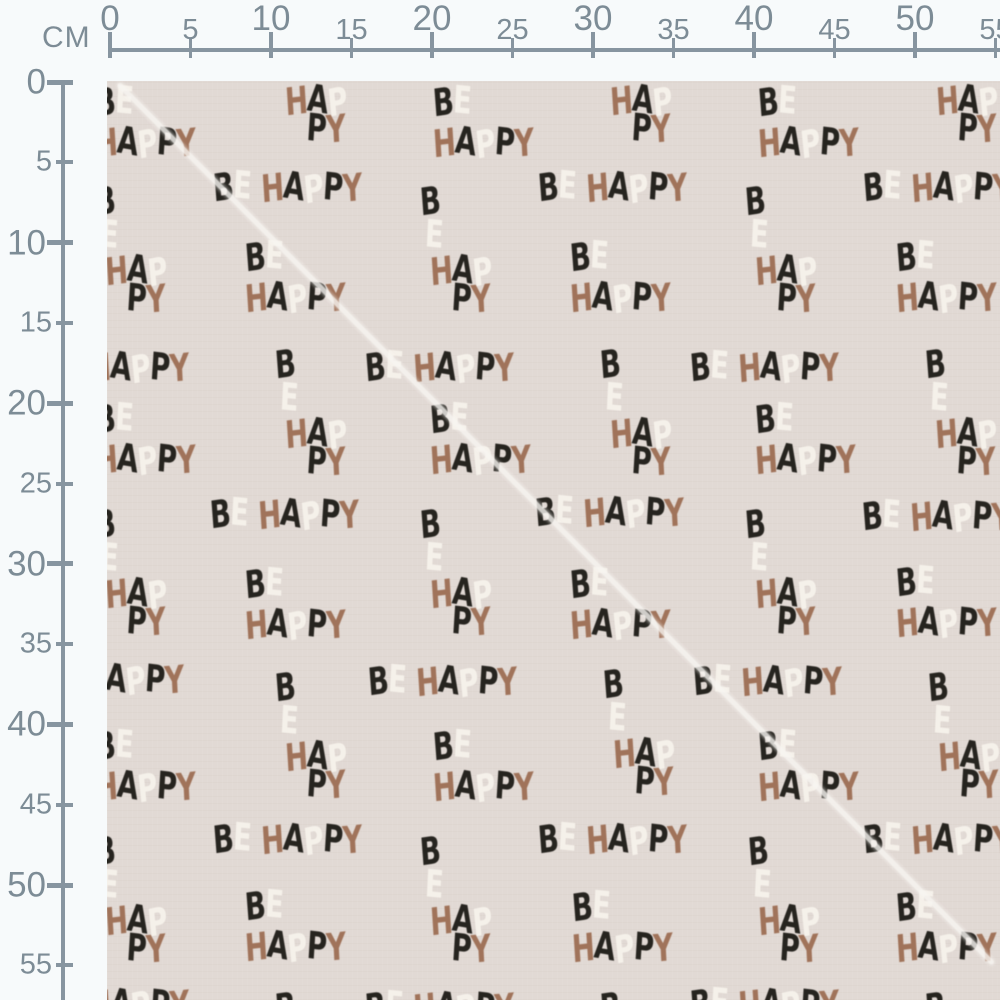 This screenshot has height=1000, width=1000. I want to click on ruler-tick-label: 45, so click(35, 804).